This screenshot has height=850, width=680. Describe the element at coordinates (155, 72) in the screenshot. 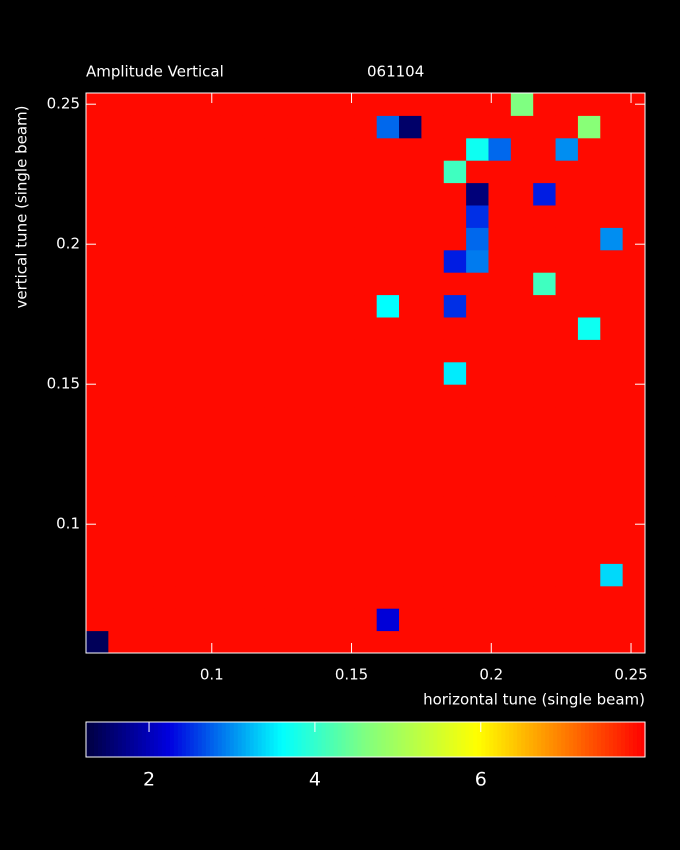

I see `chart-title: Amplitude Vertical` at that location.